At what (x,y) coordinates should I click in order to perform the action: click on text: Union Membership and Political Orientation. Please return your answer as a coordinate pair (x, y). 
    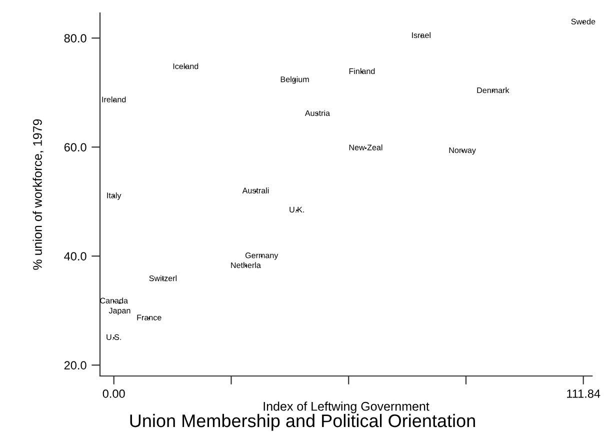
    Looking at the image, I should click on (302, 422).